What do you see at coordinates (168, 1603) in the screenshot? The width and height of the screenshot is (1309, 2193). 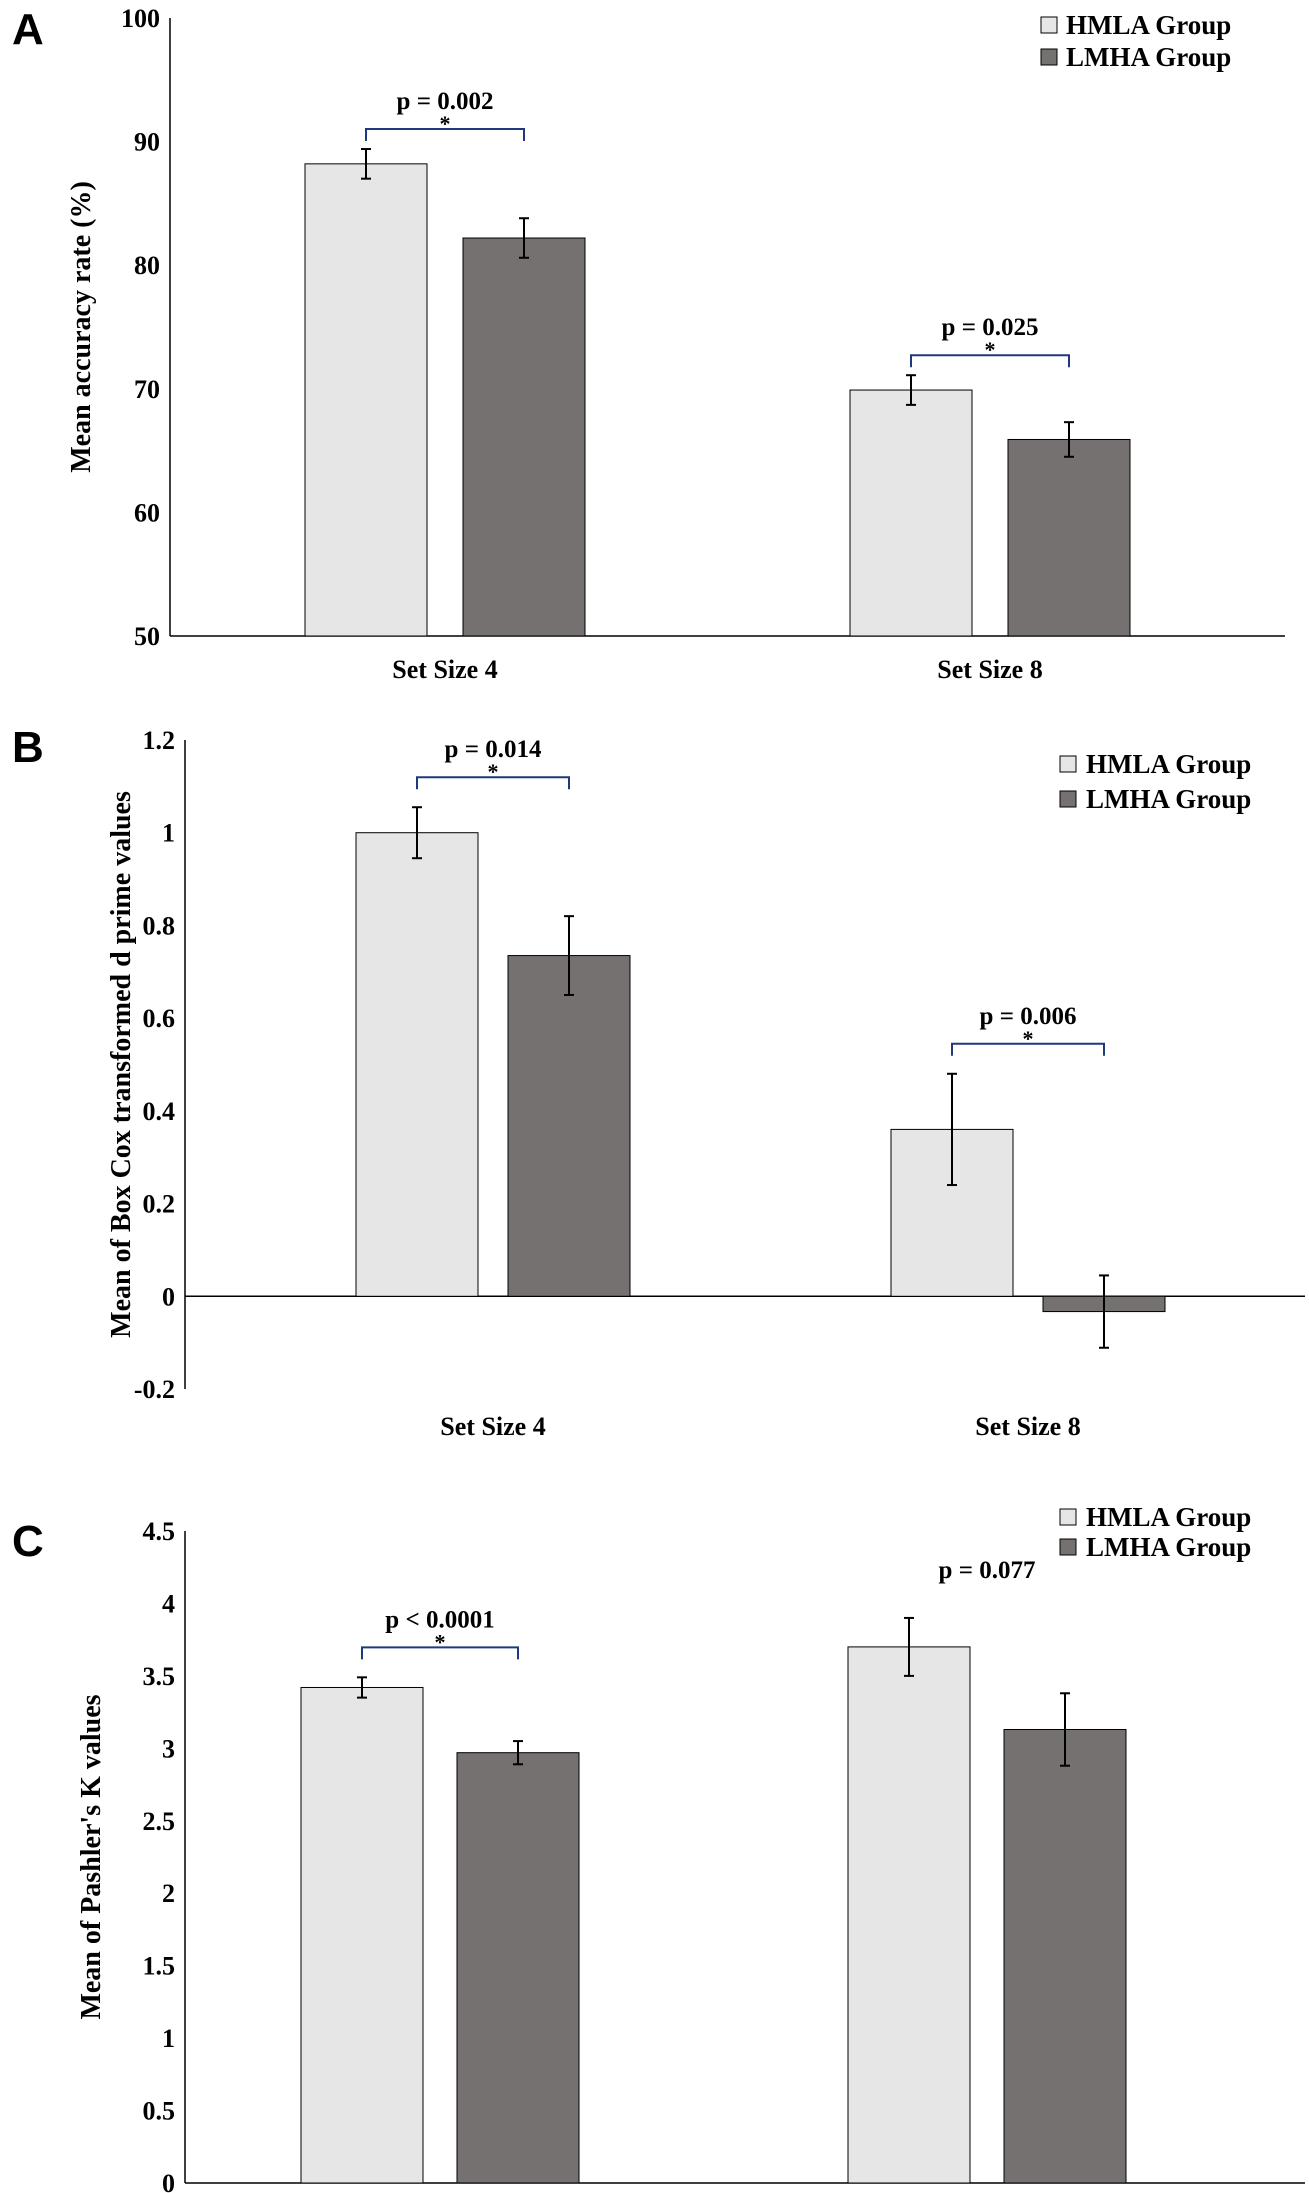 I see `y-tick-label: 4` at bounding box center [168, 1603].